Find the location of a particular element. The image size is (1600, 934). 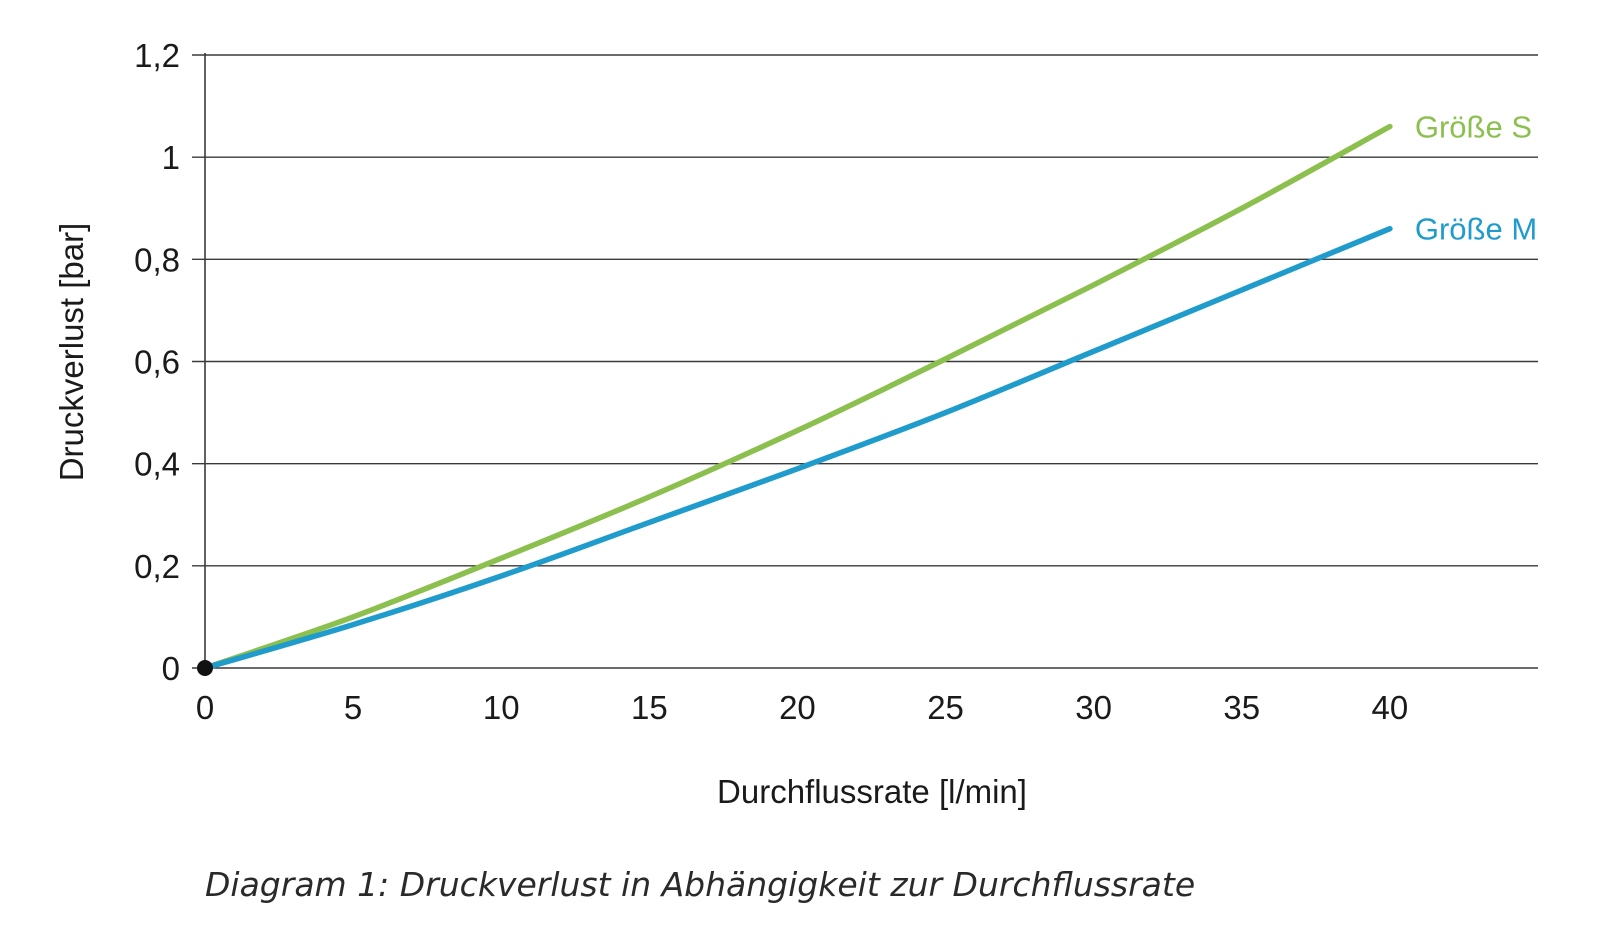

y-tick-label: 1 is located at coordinates (171, 157).